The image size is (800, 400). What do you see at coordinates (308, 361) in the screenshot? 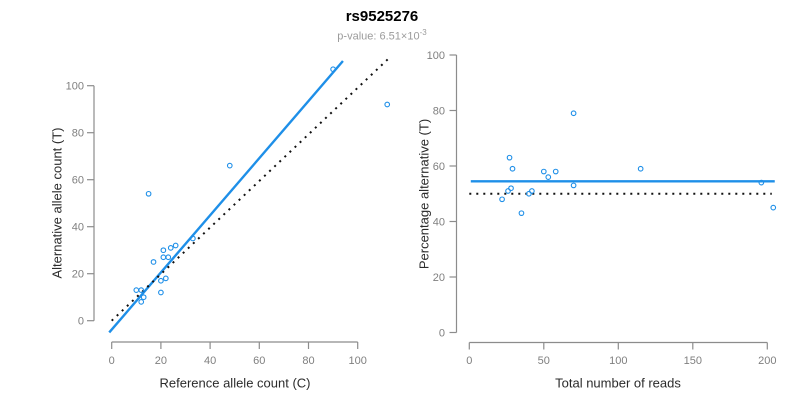
I see `x-tick-label: 80` at bounding box center [308, 361].